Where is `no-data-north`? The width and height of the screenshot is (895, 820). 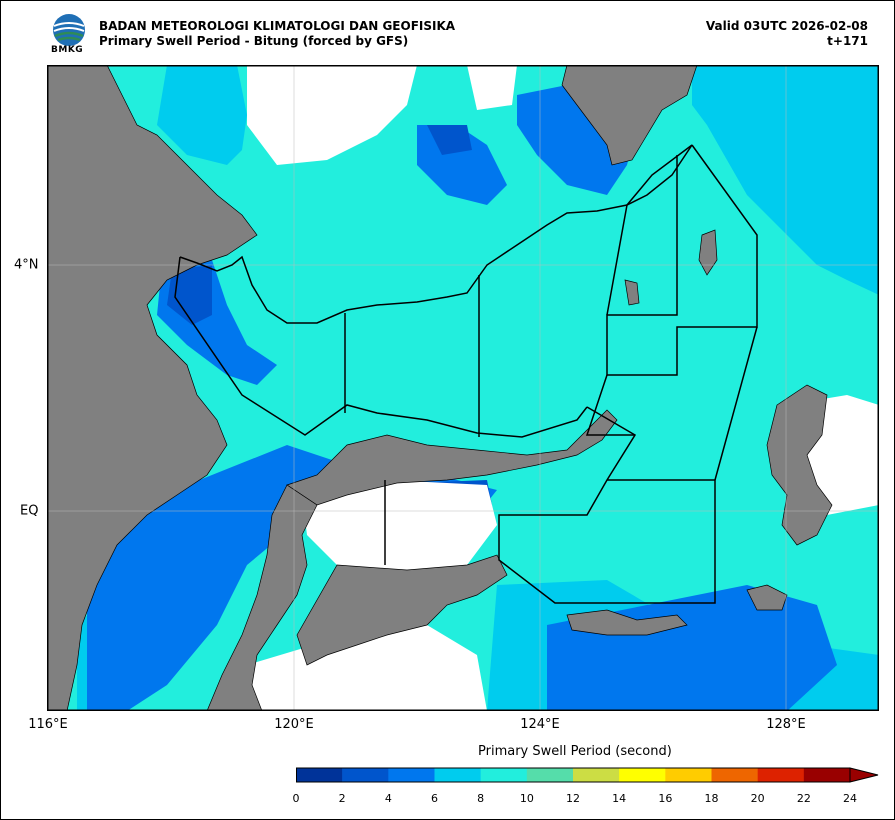
no-data-north is located at coordinates (332, 115).